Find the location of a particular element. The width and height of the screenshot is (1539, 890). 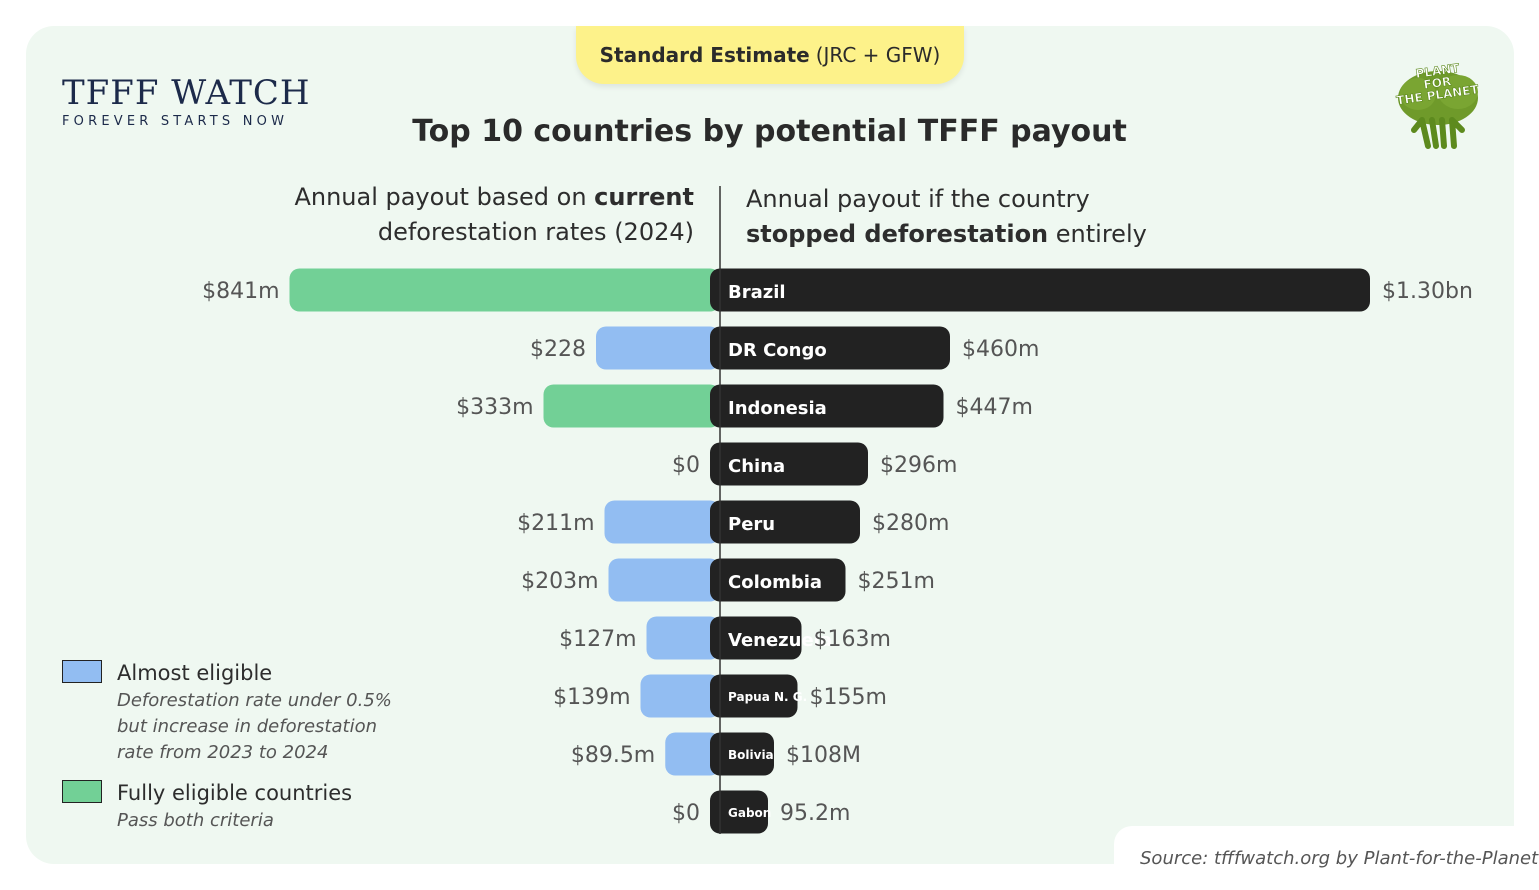

tree-people-icon is located at coordinates (1438, 110).